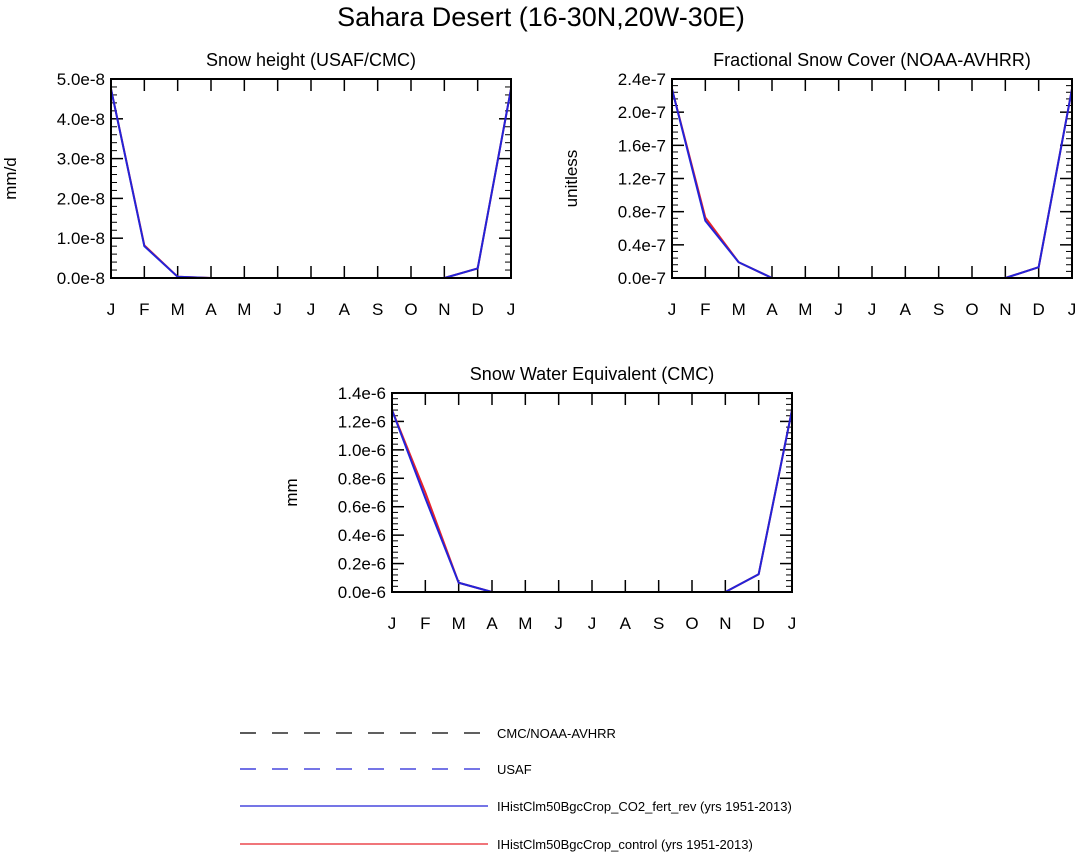  What do you see at coordinates (642, 179) in the screenshot?
I see `y-tick-label: 1.2e-7` at bounding box center [642, 179].